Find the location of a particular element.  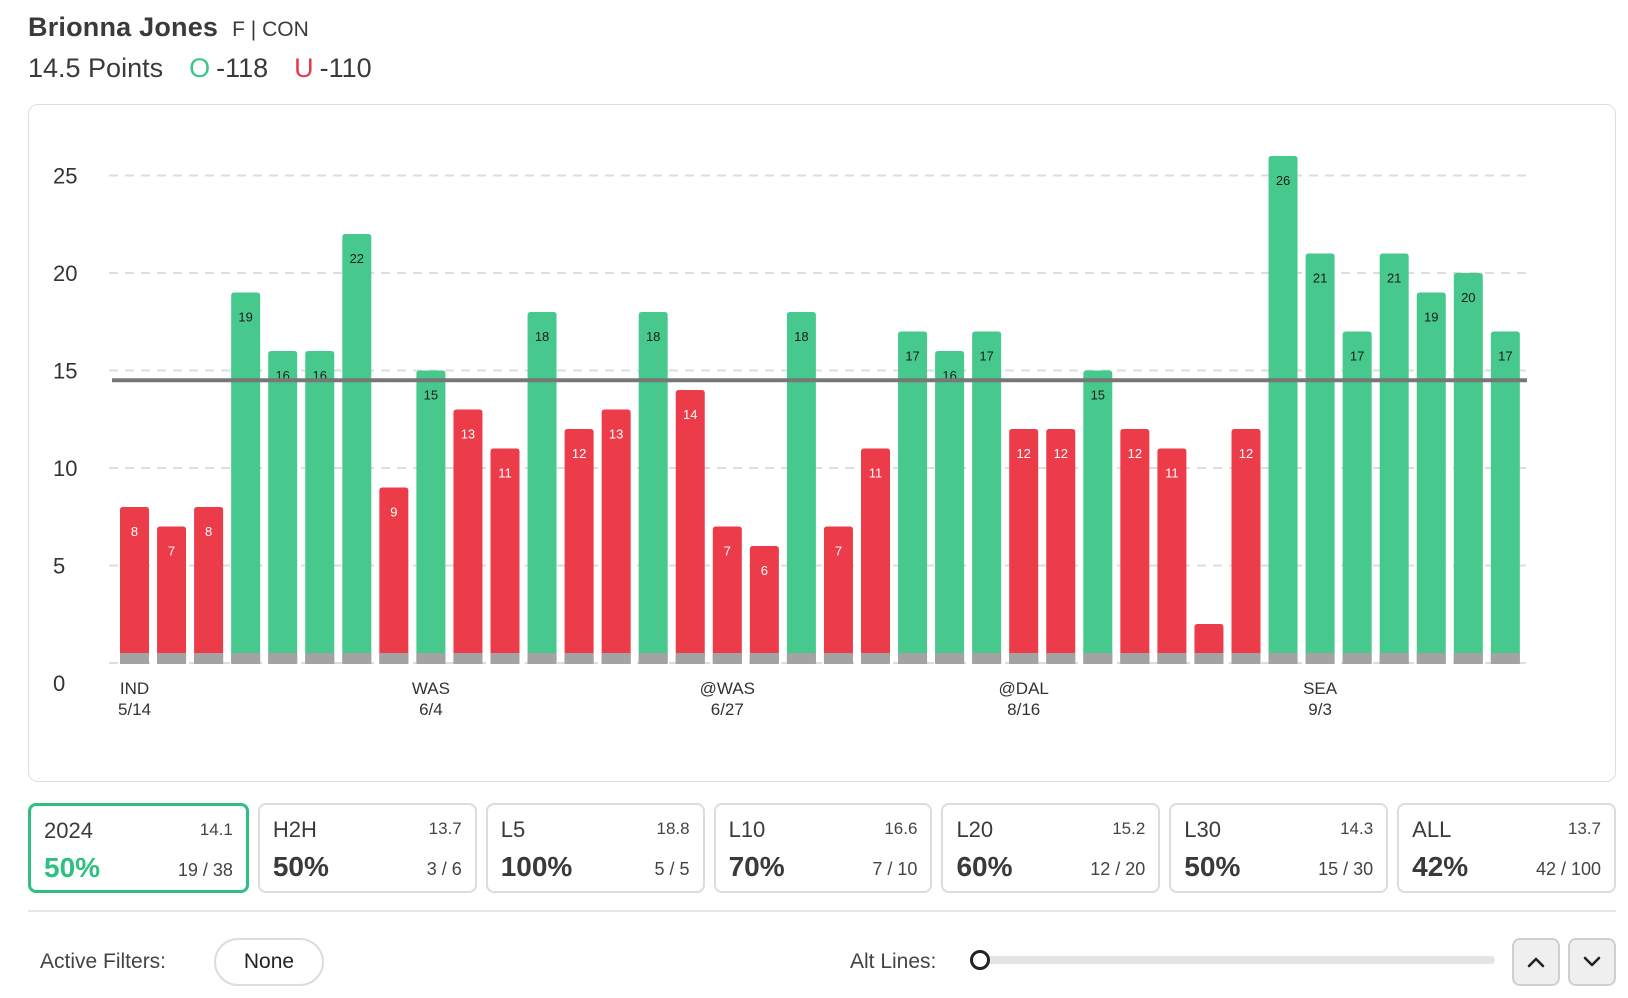

stat-label: ALL is located at coordinates (1432, 829).